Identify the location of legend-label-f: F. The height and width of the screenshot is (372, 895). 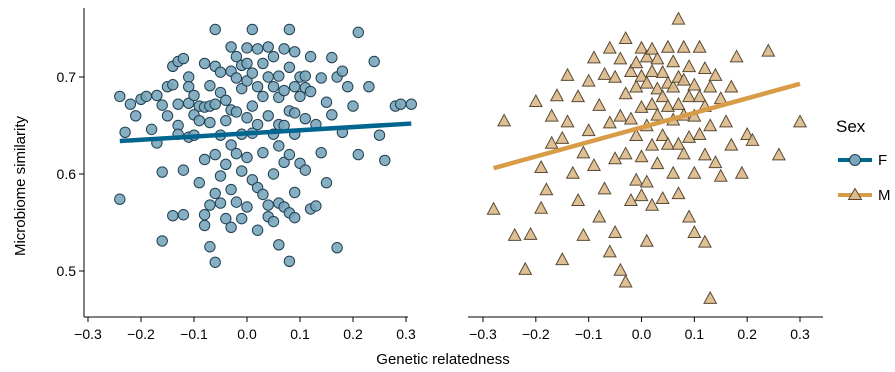
(882, 160).